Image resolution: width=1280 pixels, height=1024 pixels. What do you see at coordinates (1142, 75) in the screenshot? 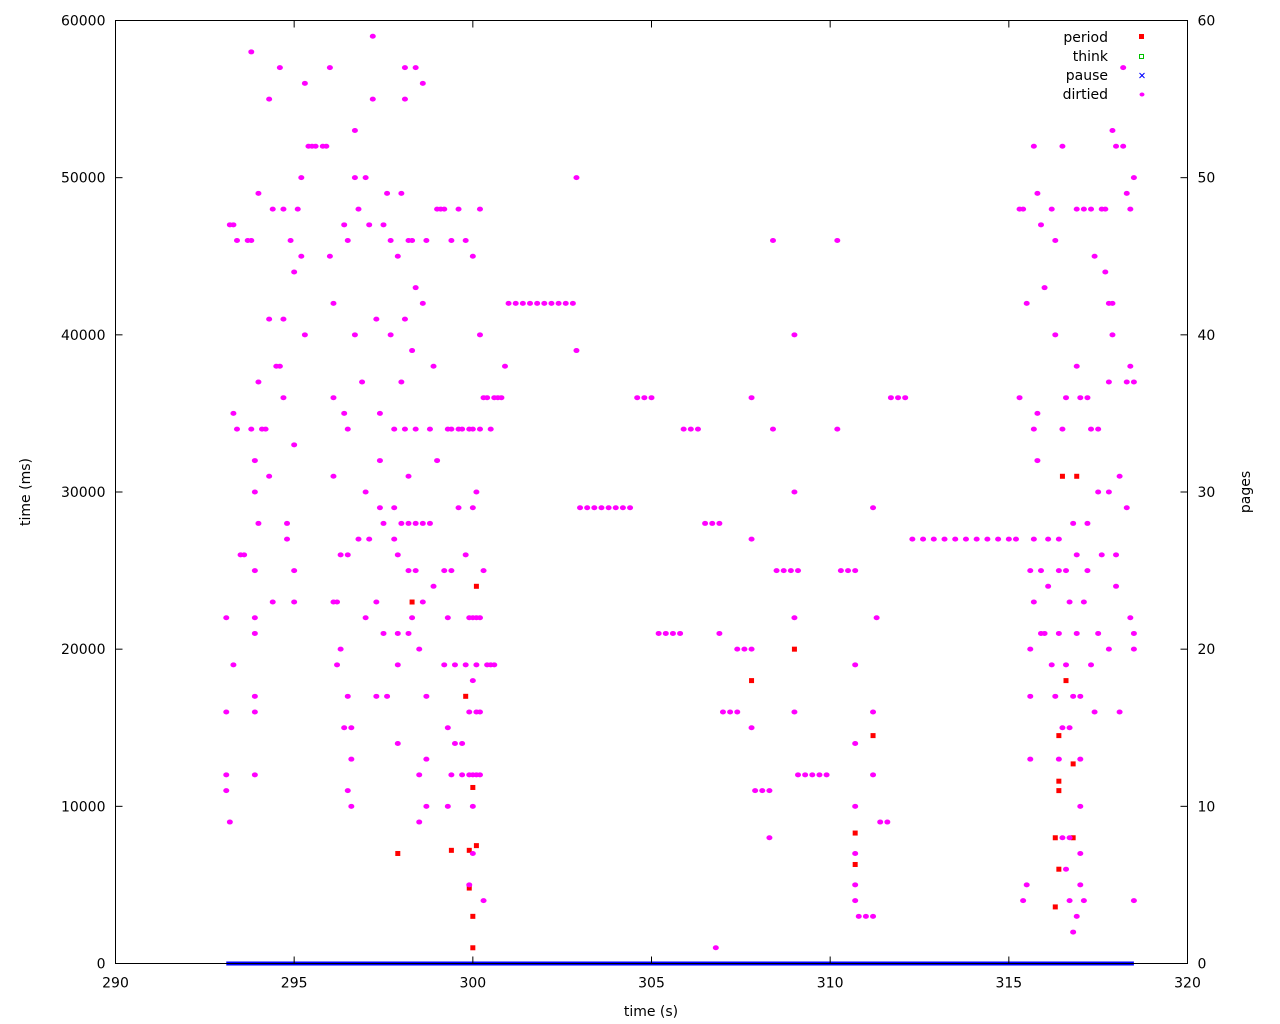
I see `legend-marker-pause` at bounding box center [1142, 75].